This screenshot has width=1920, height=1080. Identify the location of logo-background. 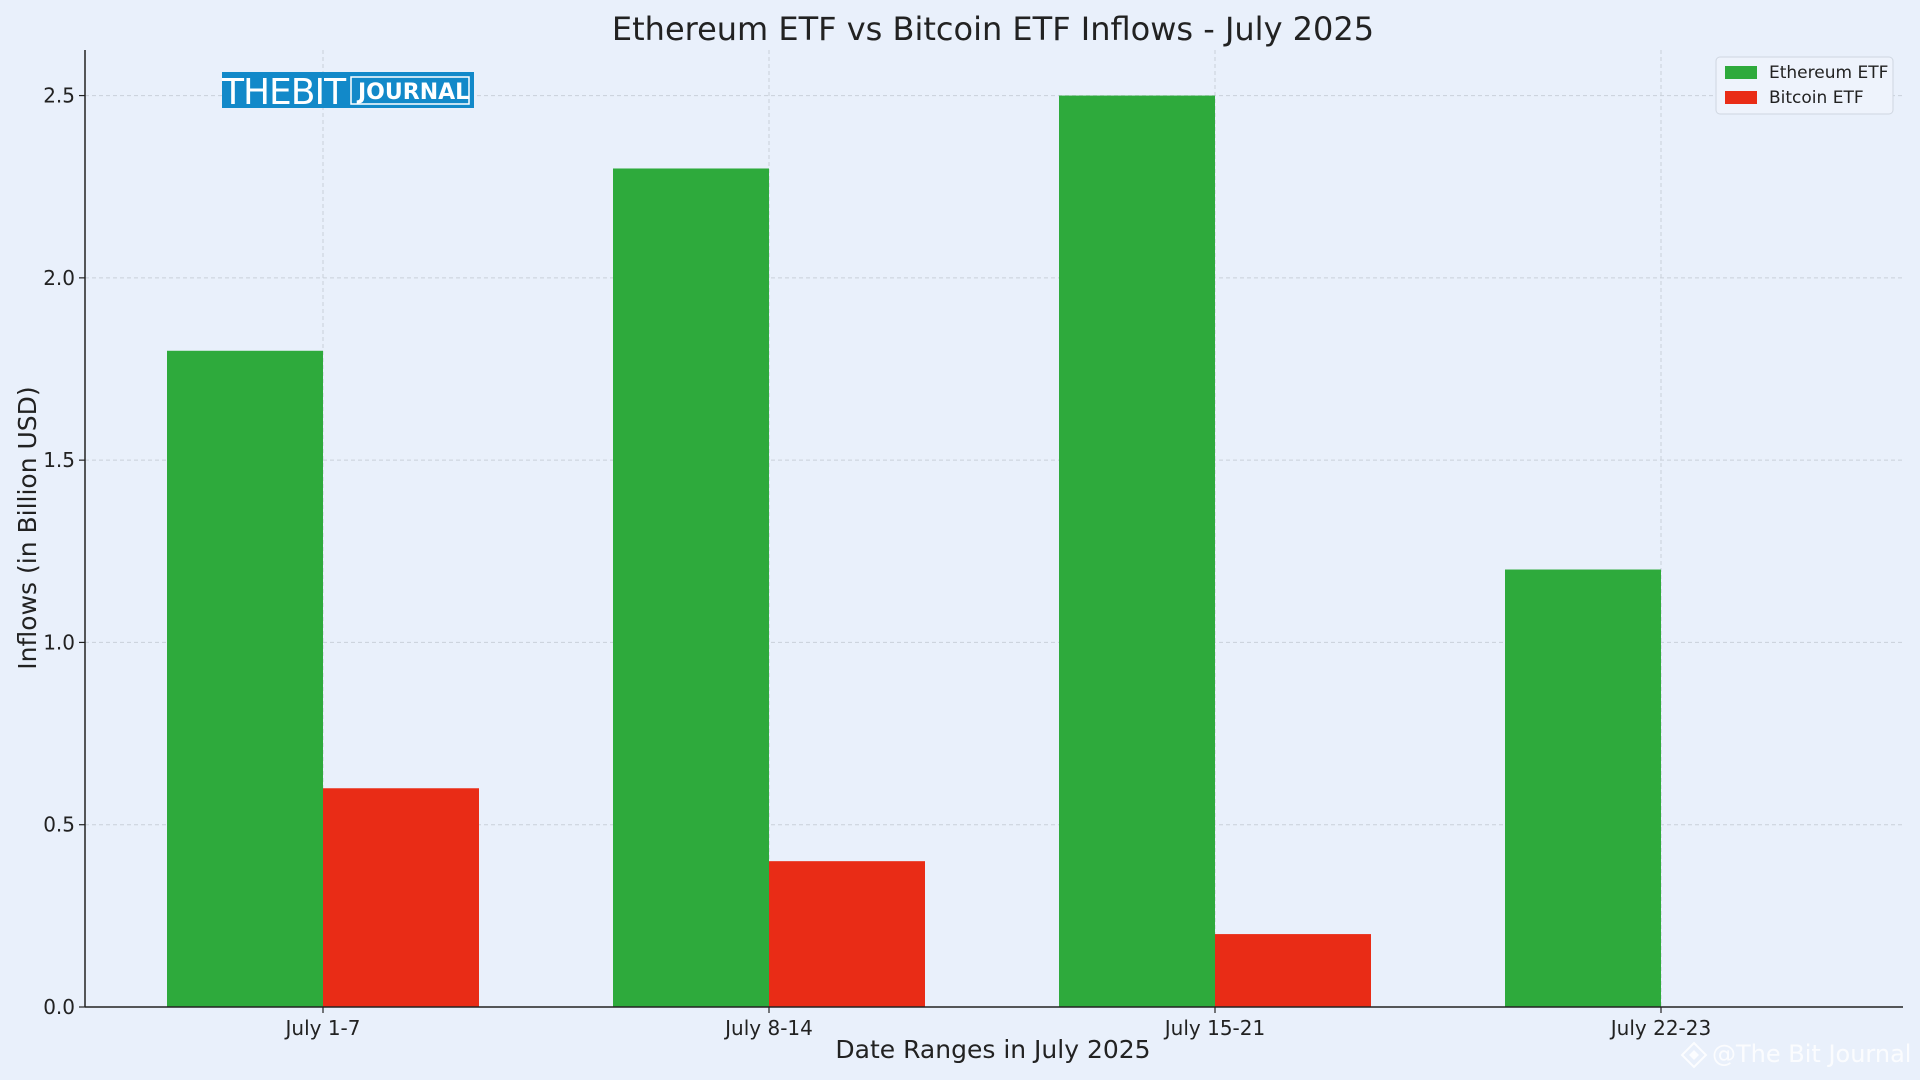
(348, 90).